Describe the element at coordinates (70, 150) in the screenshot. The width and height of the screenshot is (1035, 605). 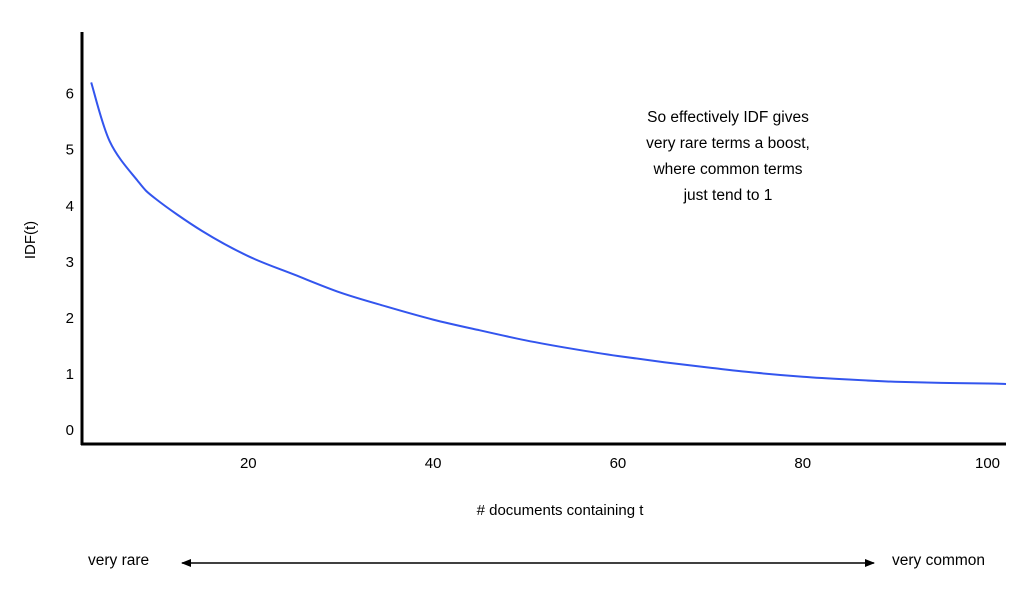
I see `y-tick-label: 5` at that location.